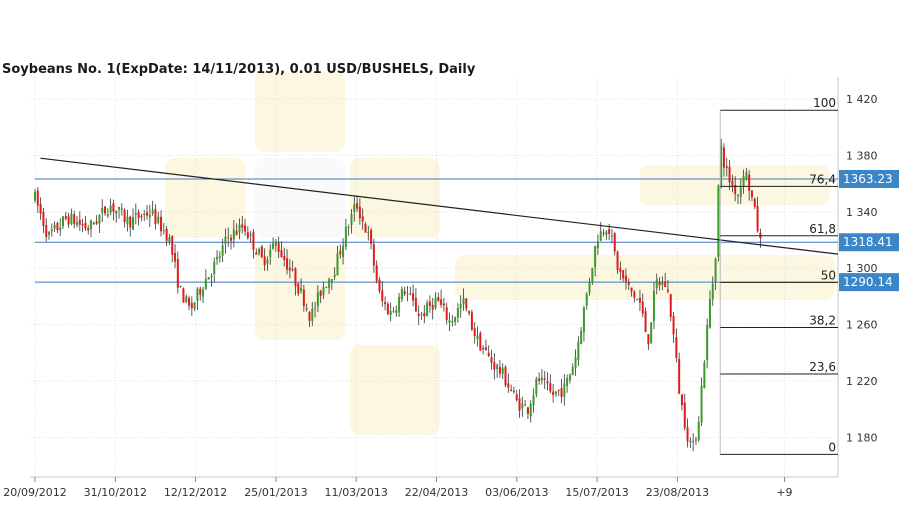 This screenshot has width=908, height=509. What do you see at coordinates (862, 99) in the screenshot?
I see `y-tick-label: 1 420` at bounding box center [862, 99].